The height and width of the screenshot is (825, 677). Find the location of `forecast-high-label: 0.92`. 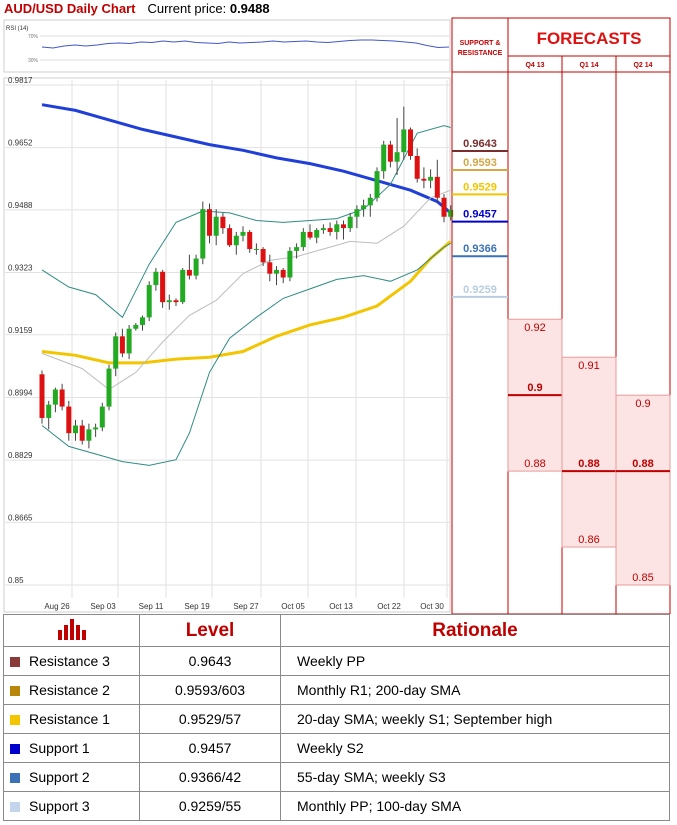

forecast-high-label: 0.92 is located at coordinates (534, 328).